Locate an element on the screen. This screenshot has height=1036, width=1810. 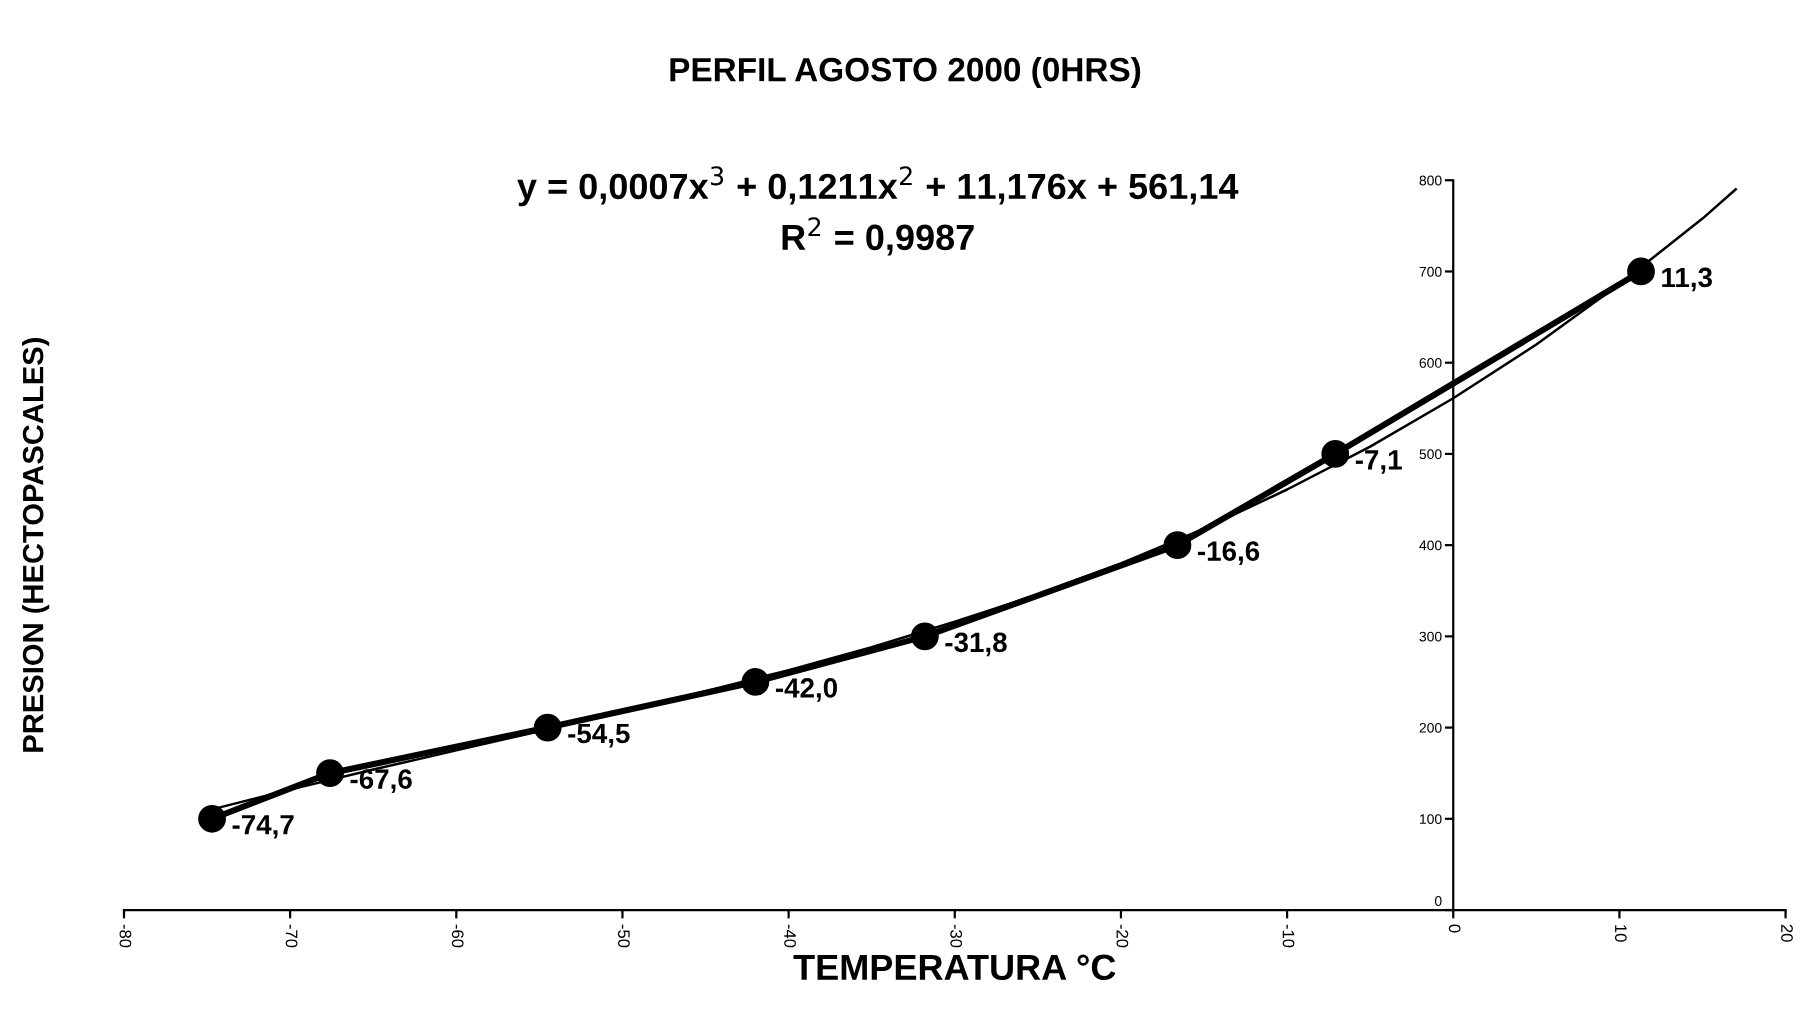
chart-title: PERFIL AGOSTO 2000 (0HRS) is located at coordinates (905, 72).